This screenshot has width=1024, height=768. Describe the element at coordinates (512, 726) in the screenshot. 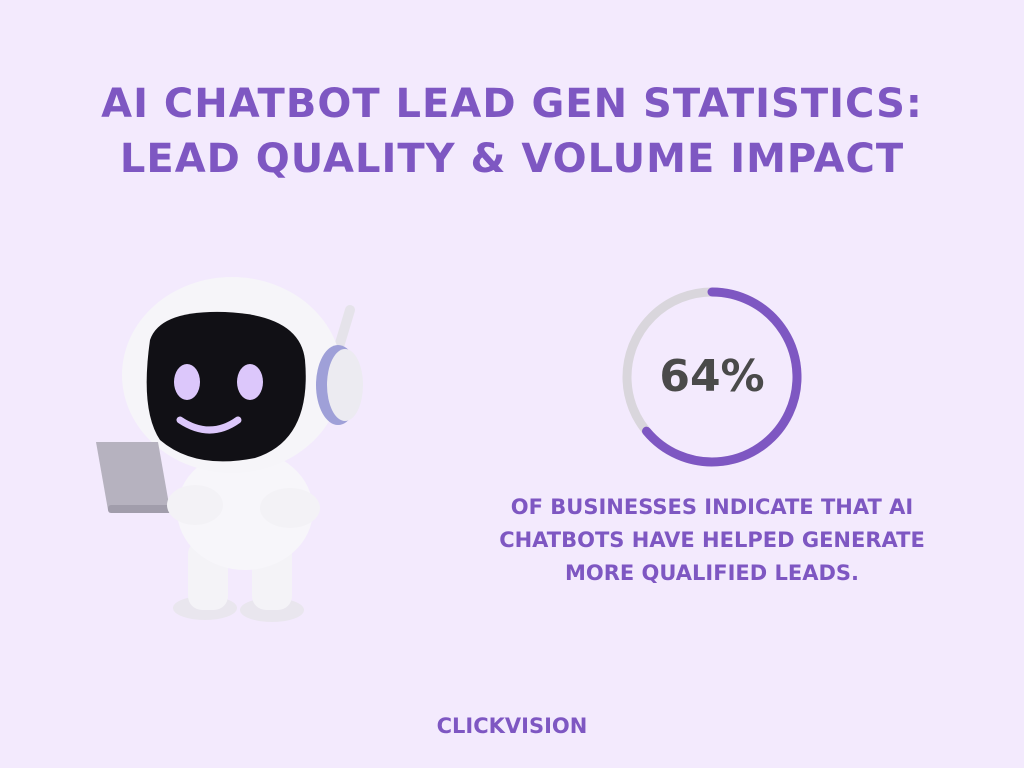

I see `brand: CLICKVISION` at that location.